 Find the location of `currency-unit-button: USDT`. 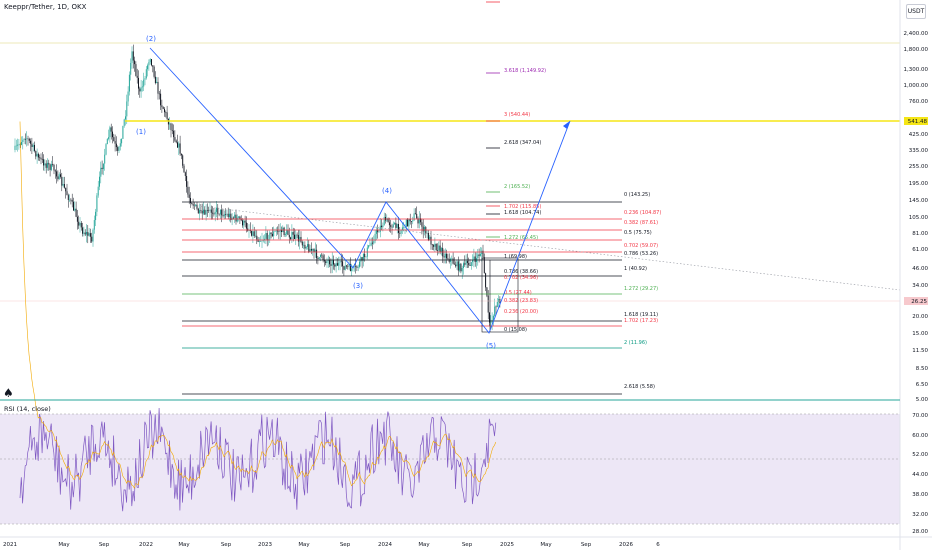

currency-unit-button: USDT is located at coordinates (916, 11).